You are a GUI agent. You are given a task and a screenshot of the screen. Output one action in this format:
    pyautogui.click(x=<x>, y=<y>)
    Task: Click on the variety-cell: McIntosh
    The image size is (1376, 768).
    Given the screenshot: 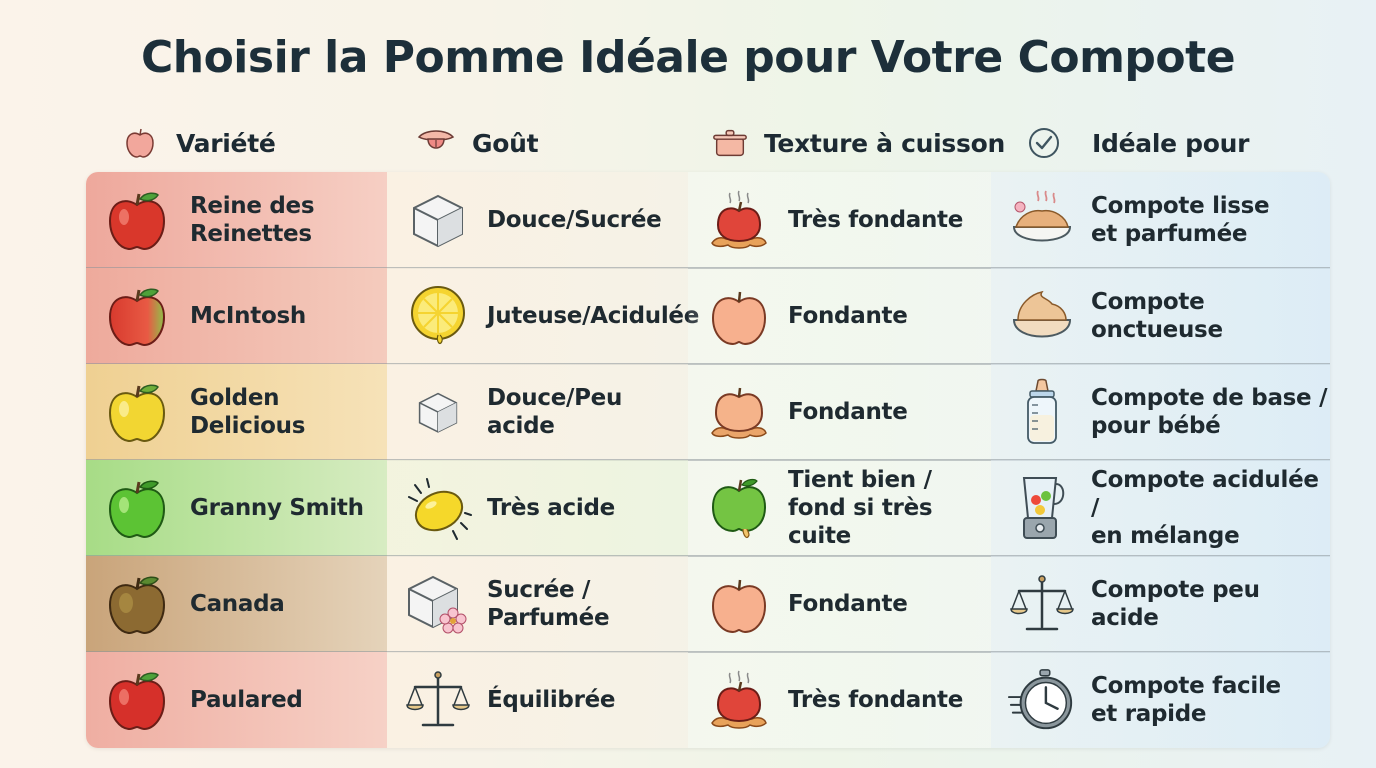 What is the action you would take?
    pyautogui.click(x=236, y=316)
    